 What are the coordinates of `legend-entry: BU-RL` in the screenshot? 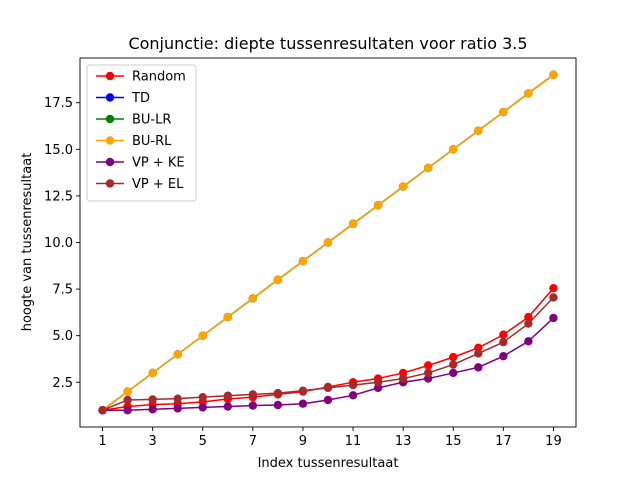 It's located at (134, 141).